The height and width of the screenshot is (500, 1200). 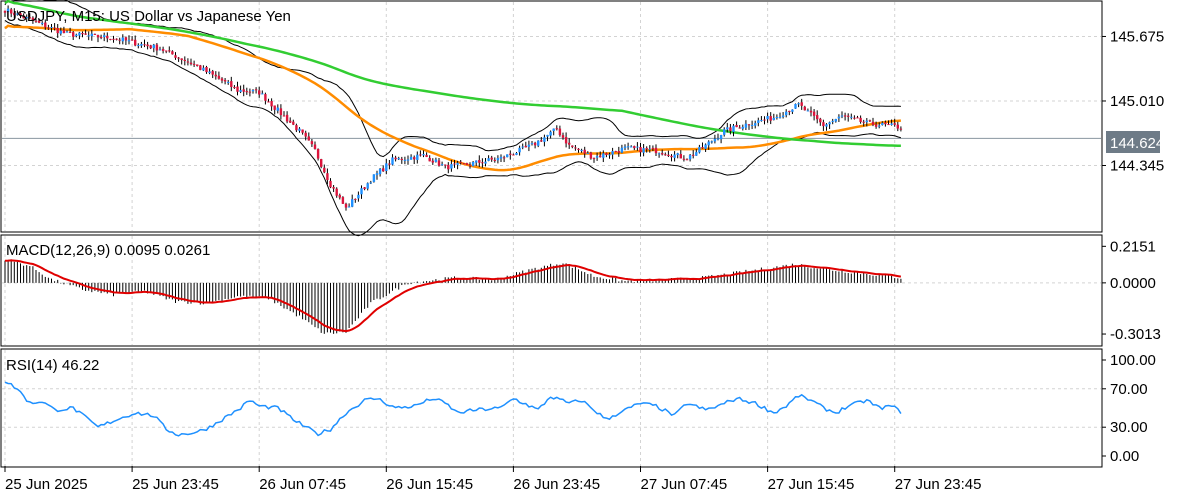 What do you see at coordinates (938, 484) in the screenshot?
I see `time-tick-label: 27 Jun 23:45` at bounding box center [938, 484].